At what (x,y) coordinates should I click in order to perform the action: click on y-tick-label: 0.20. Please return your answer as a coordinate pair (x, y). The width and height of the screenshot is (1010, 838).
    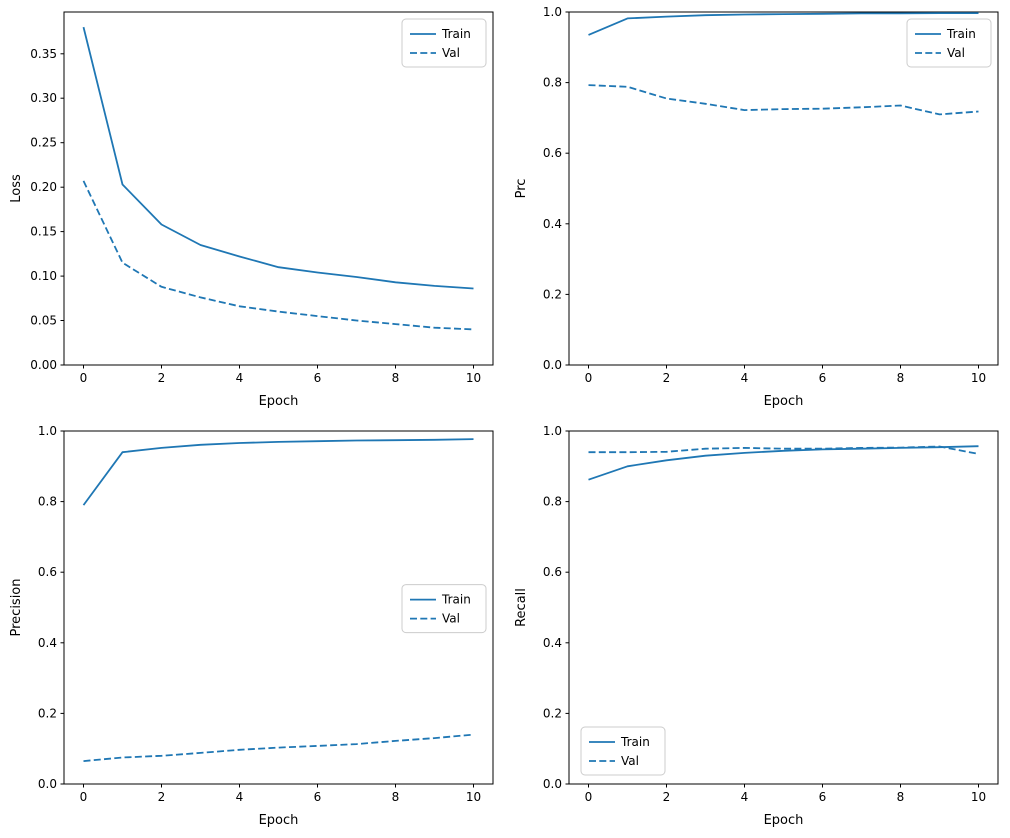
    Looking at the image, I should click on (43, 187).